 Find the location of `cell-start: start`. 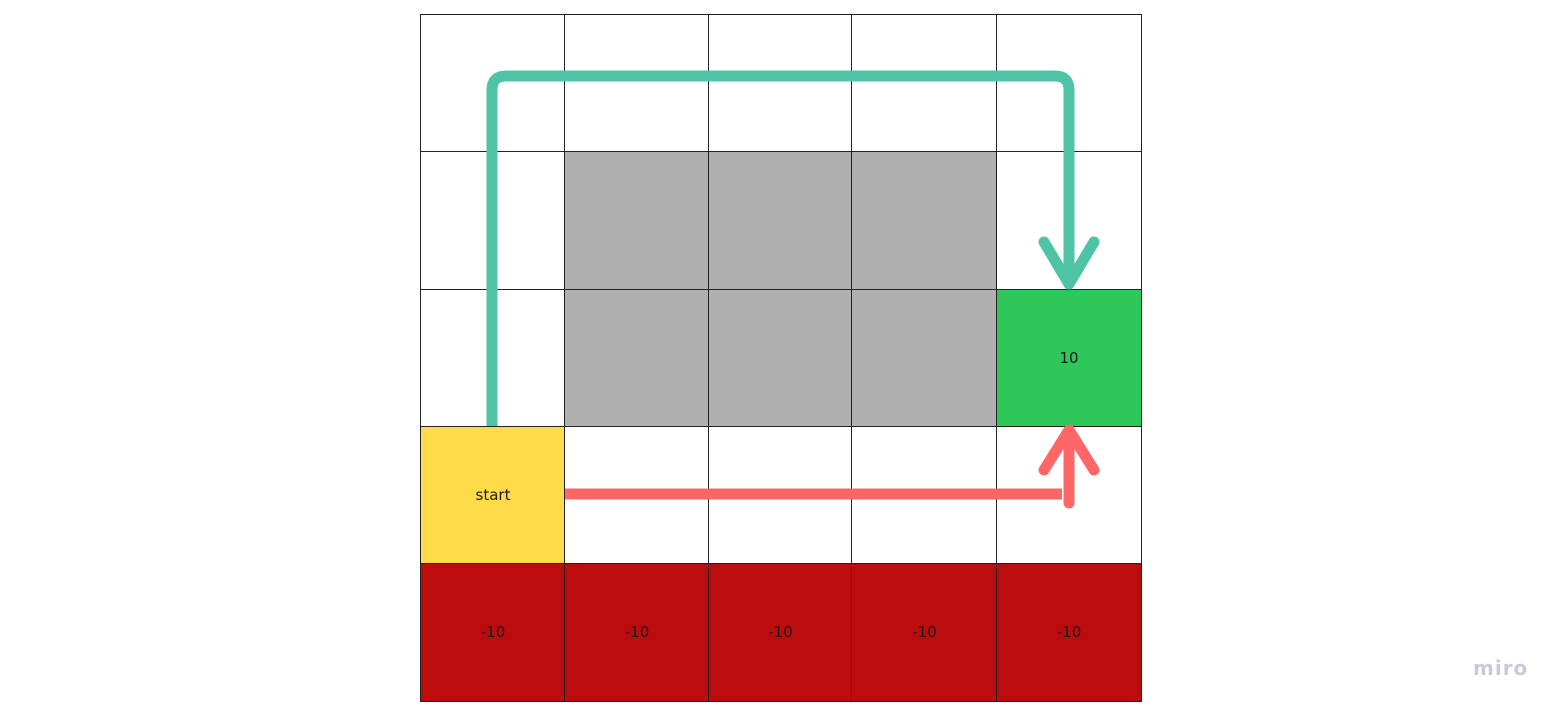

cell-start: start is located at coordinates (493, 495).